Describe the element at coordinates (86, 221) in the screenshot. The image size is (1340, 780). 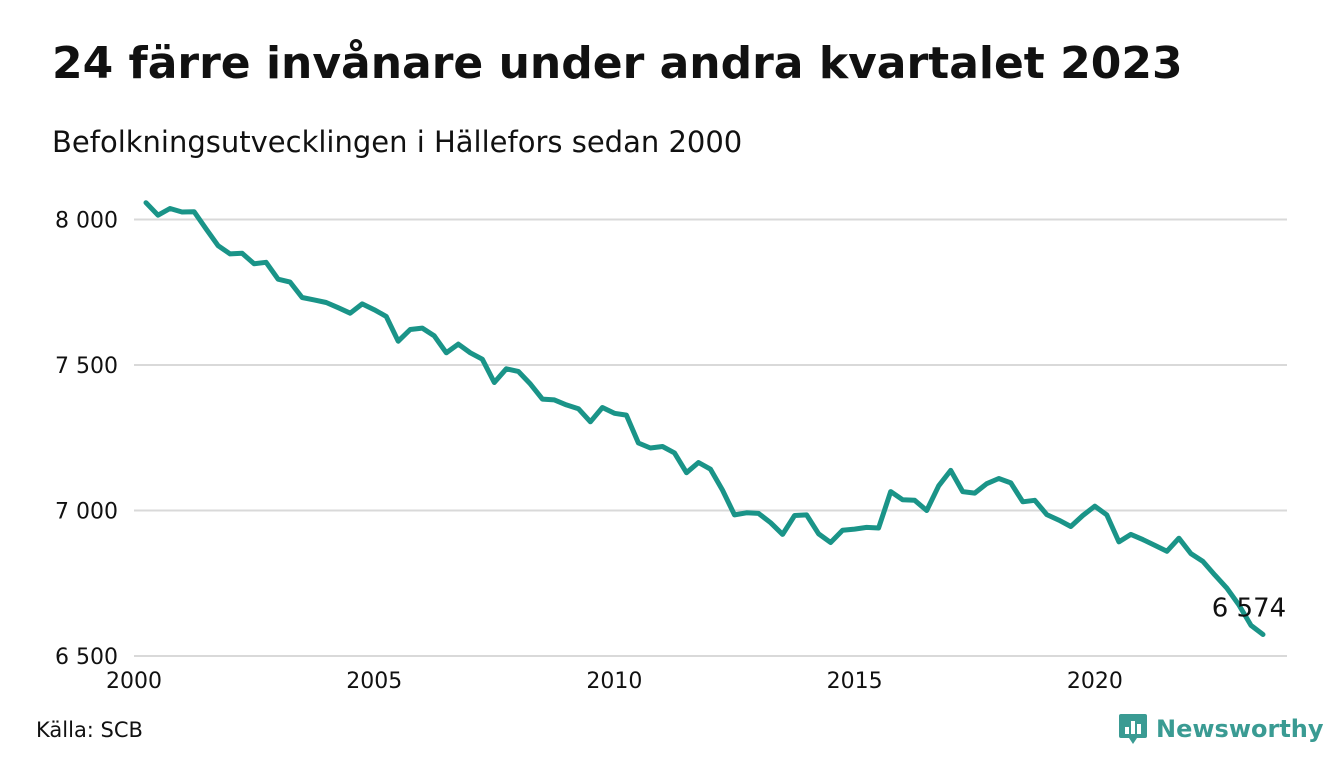
I see `y-tick-label: 8 000` at that location.